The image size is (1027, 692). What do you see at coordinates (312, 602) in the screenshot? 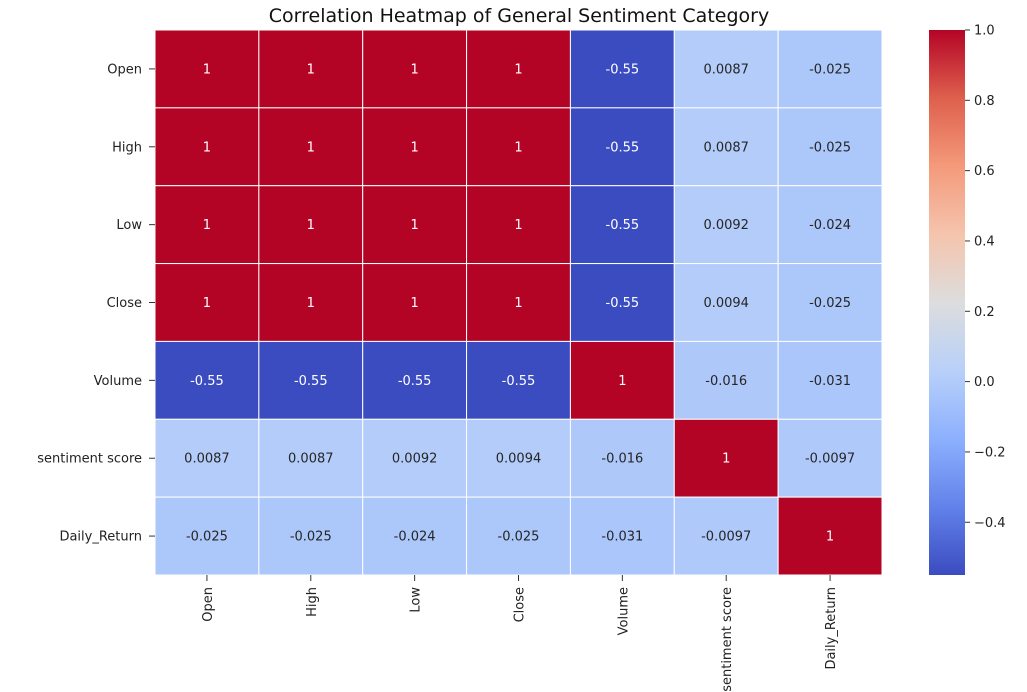
I see `x-tick-label: High` at bounding box center [312, 602].